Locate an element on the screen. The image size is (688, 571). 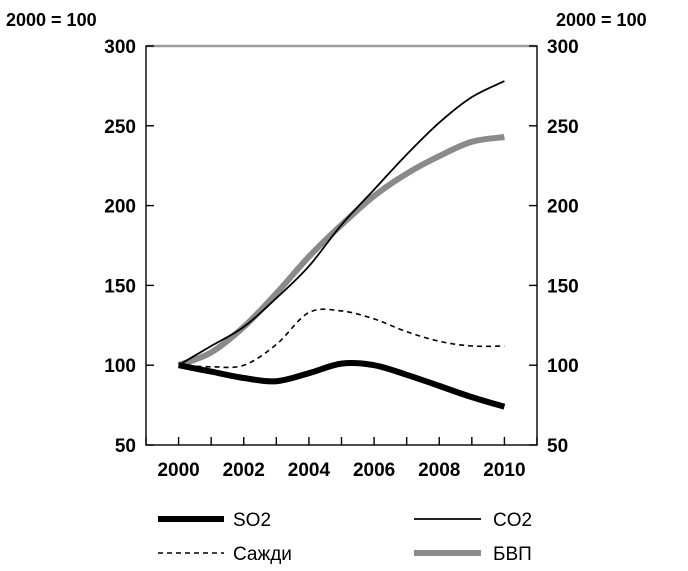
left-y-axis: 300 250 200 150 100 50 is located at coordinates (129, 247).